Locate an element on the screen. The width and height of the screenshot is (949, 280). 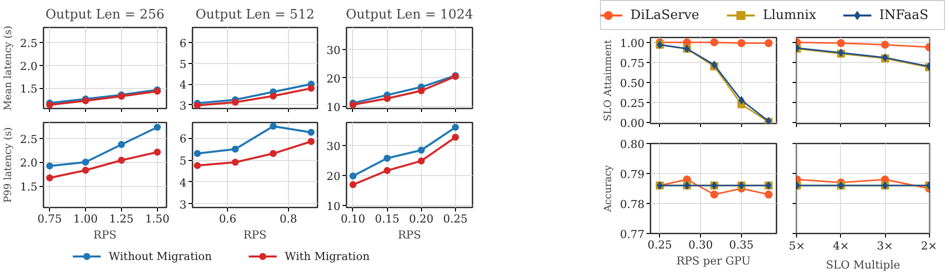
x-tick-label: 0.75 is located at coordinates (49, 219).